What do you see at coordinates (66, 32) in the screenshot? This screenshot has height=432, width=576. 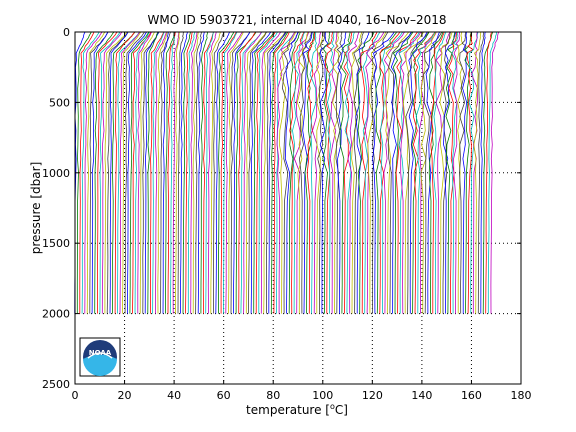 I see `y-tick-label: 0` at bounding box center [66, 32].